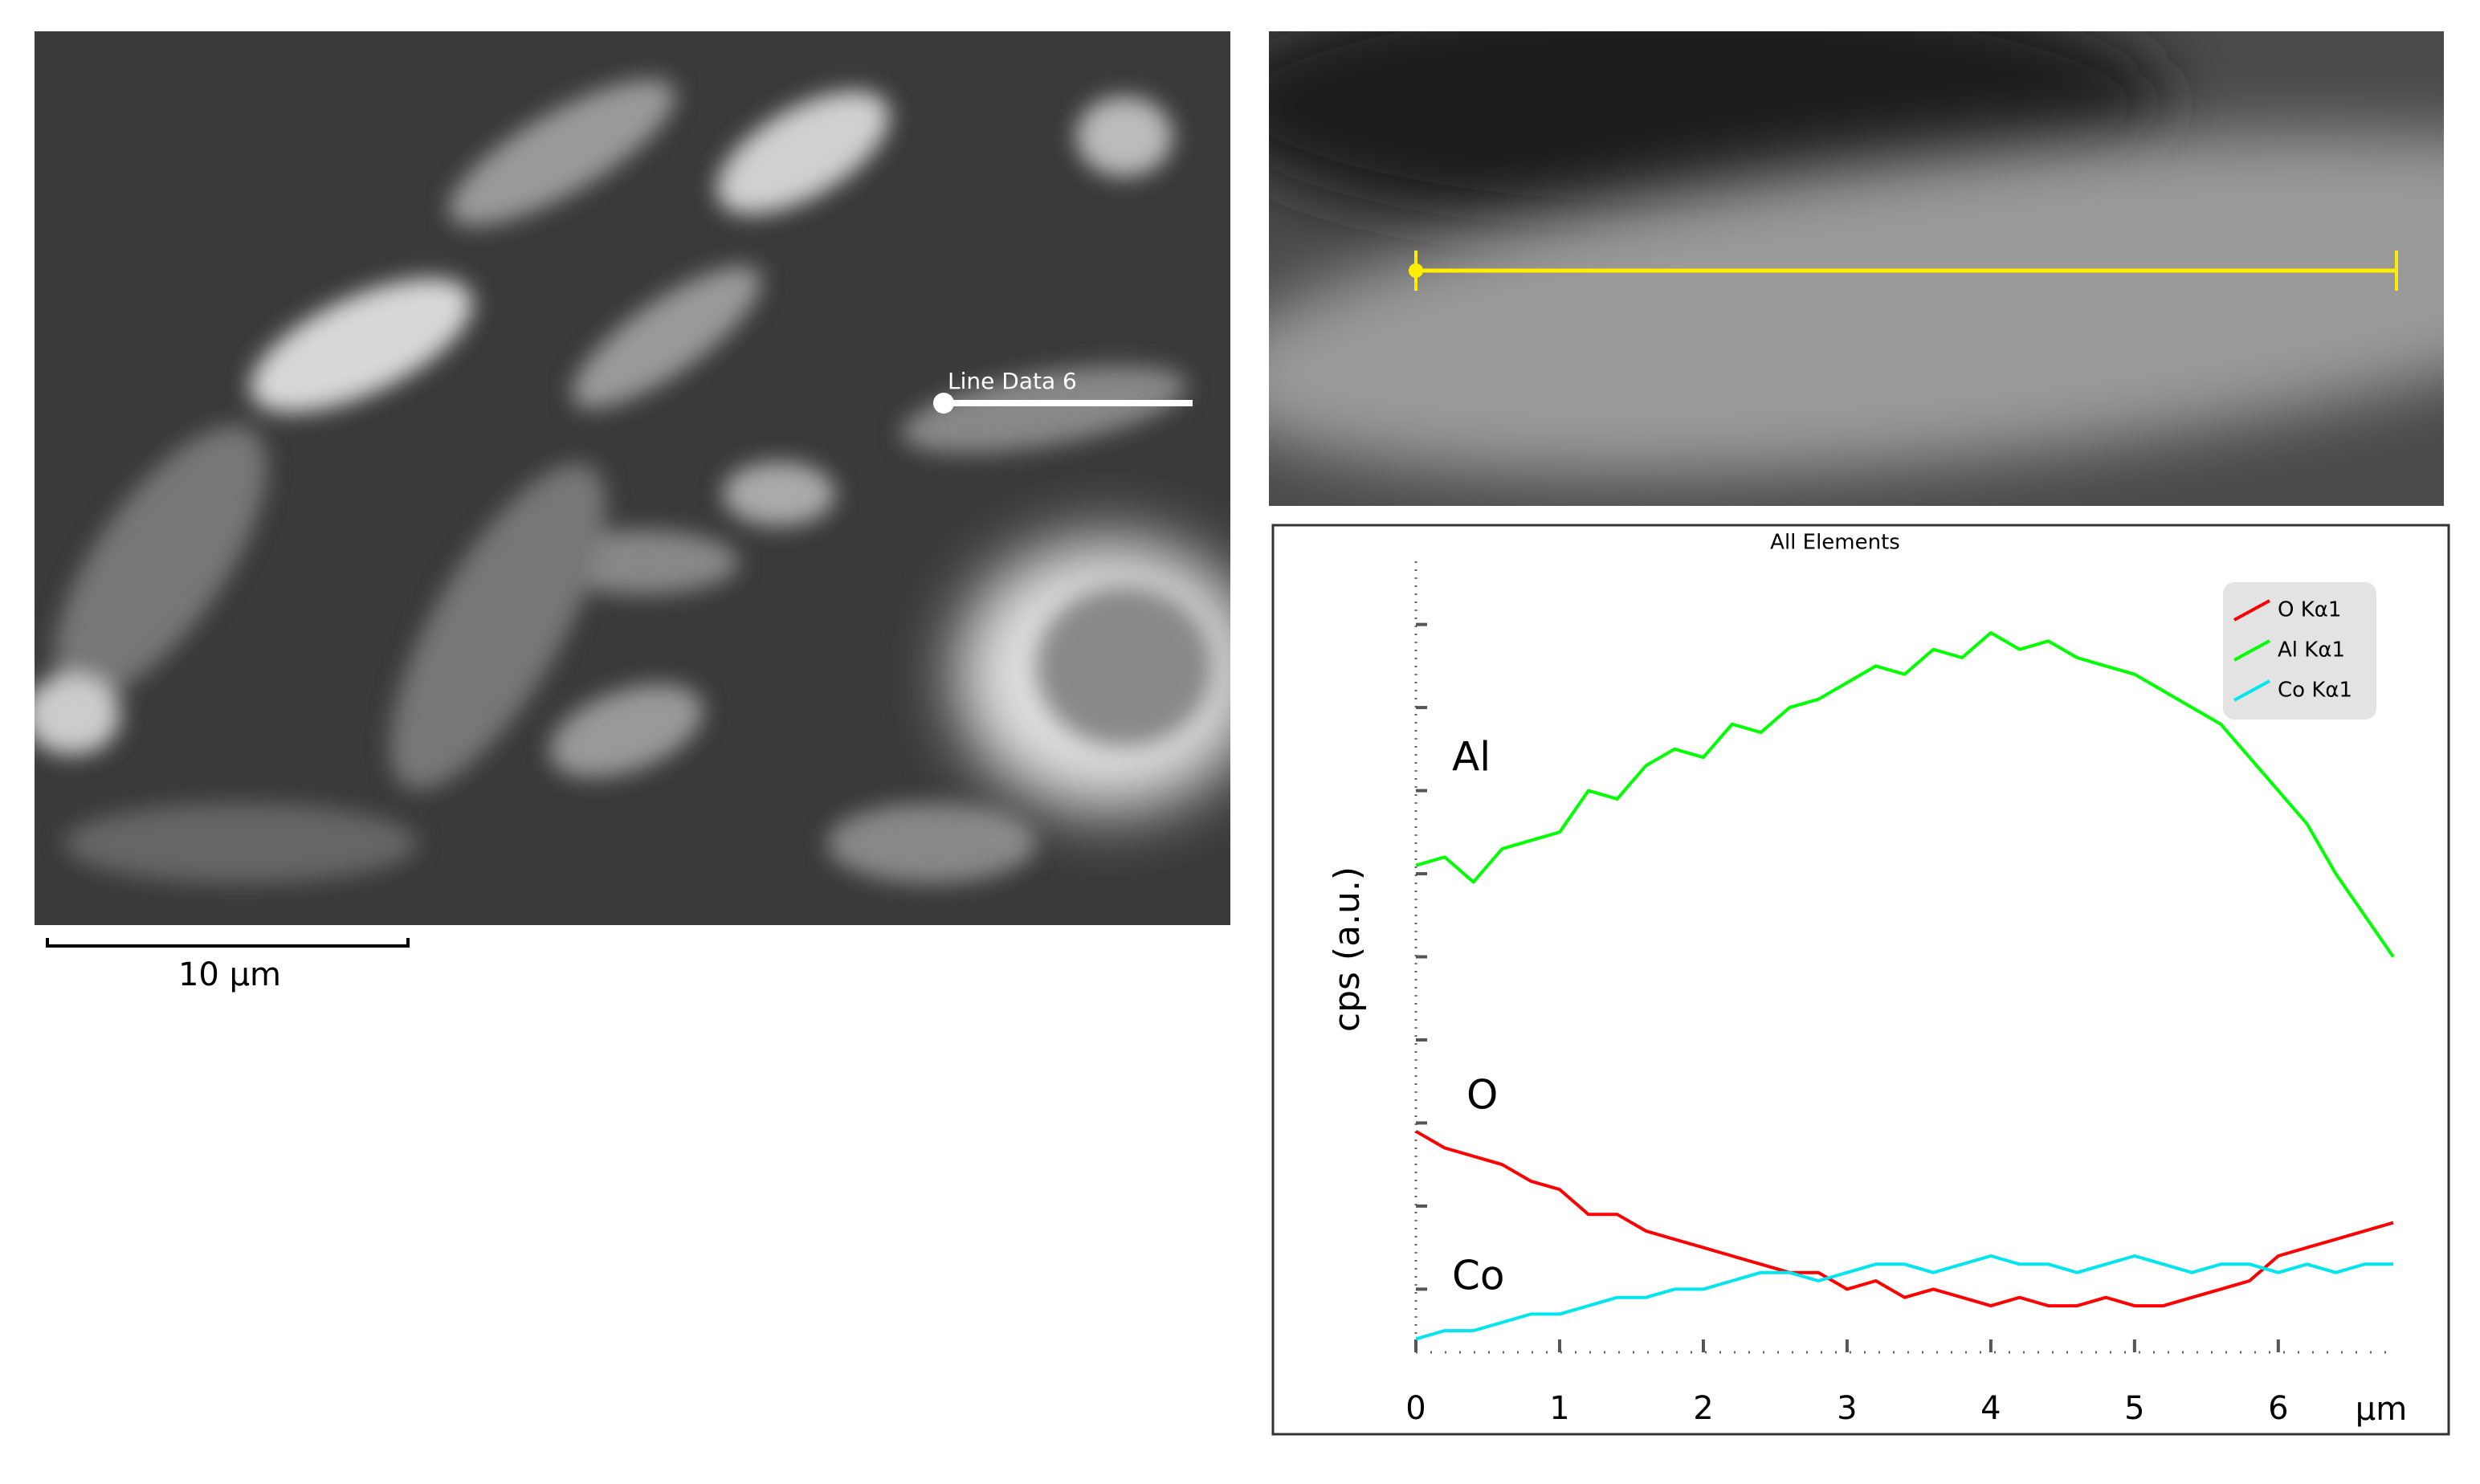  Describe the element at coordinates (1347, 949) in the screenshot. I see `y-axis-label: cps (a.u.)` at that location.